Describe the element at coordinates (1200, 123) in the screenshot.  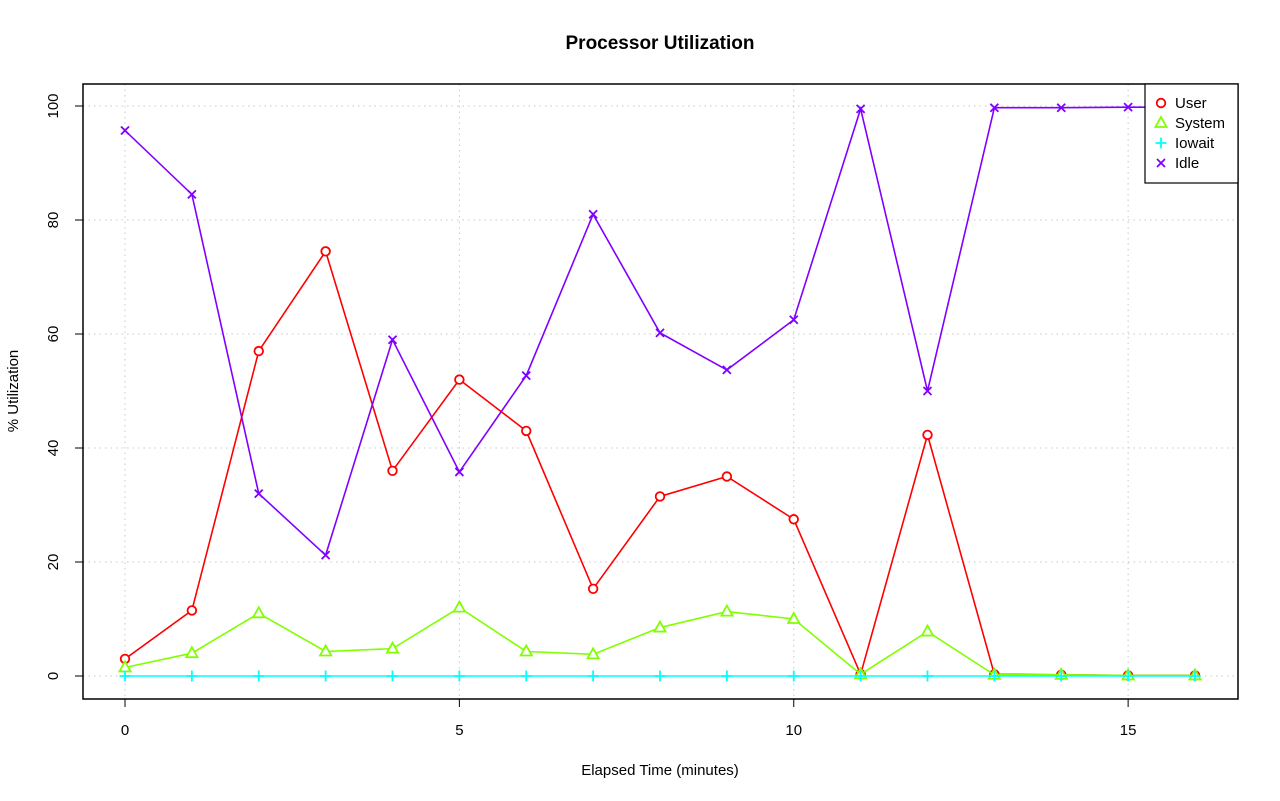
I see `legend-label-system: System` at that location.